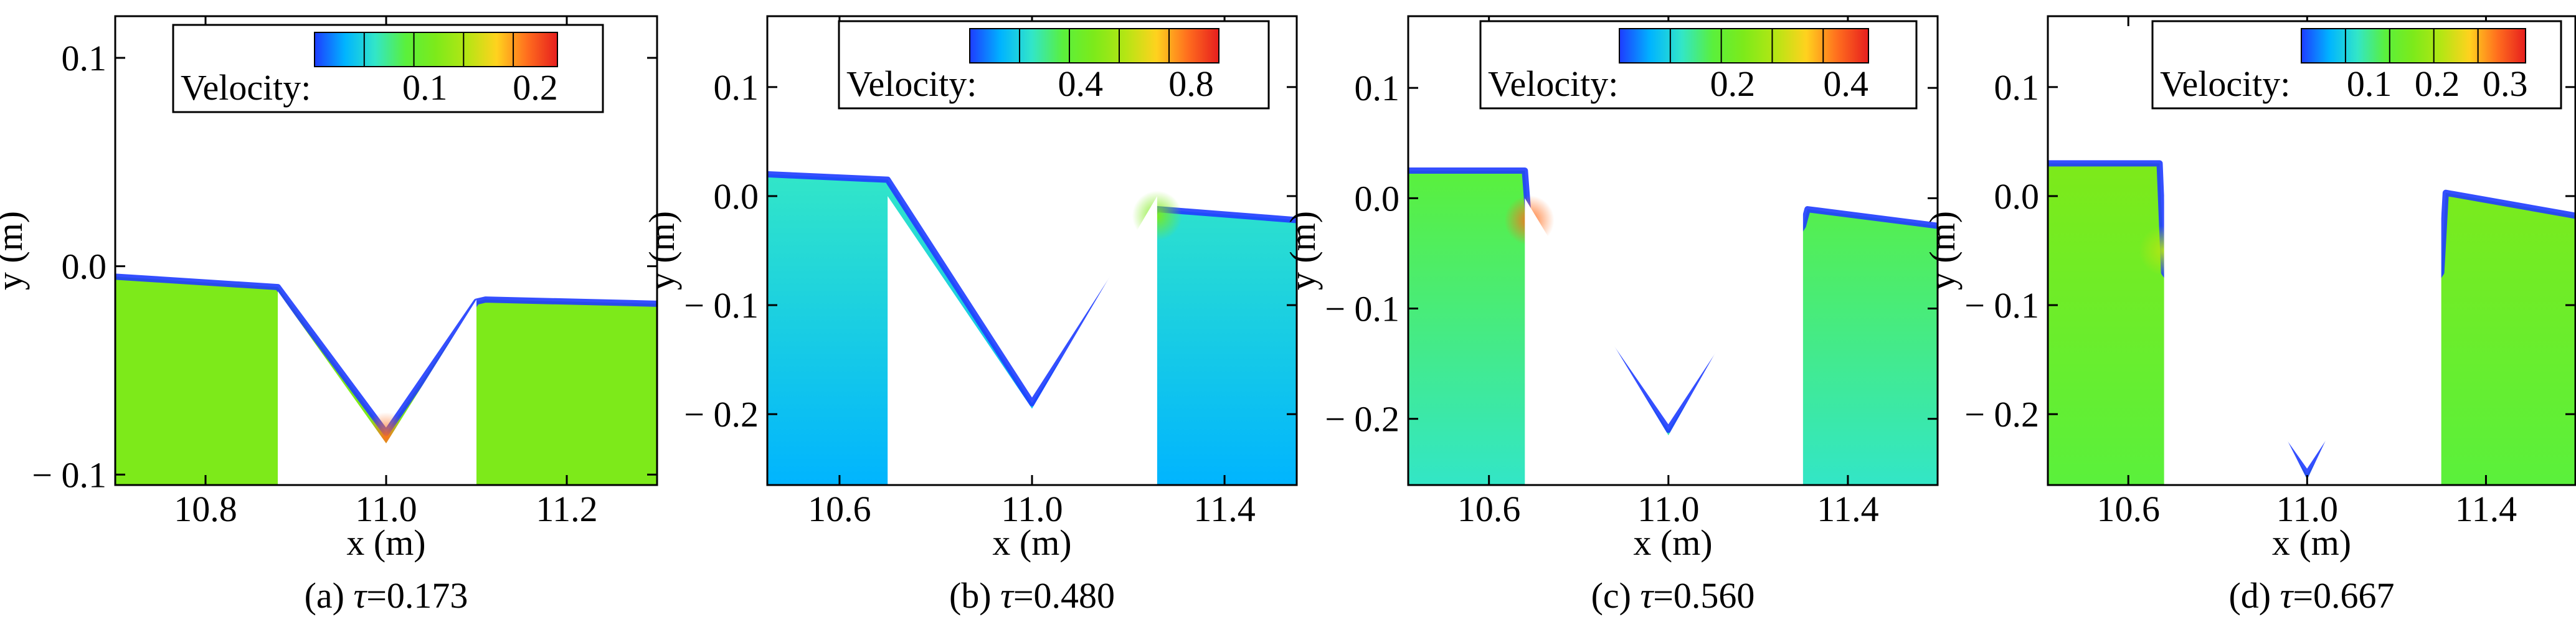 This screenshot has height=622, width=2576. Describe the element at coordinates (1191, 84) in the screenshot. I see `legend-tick-label: 0.8` at that location.